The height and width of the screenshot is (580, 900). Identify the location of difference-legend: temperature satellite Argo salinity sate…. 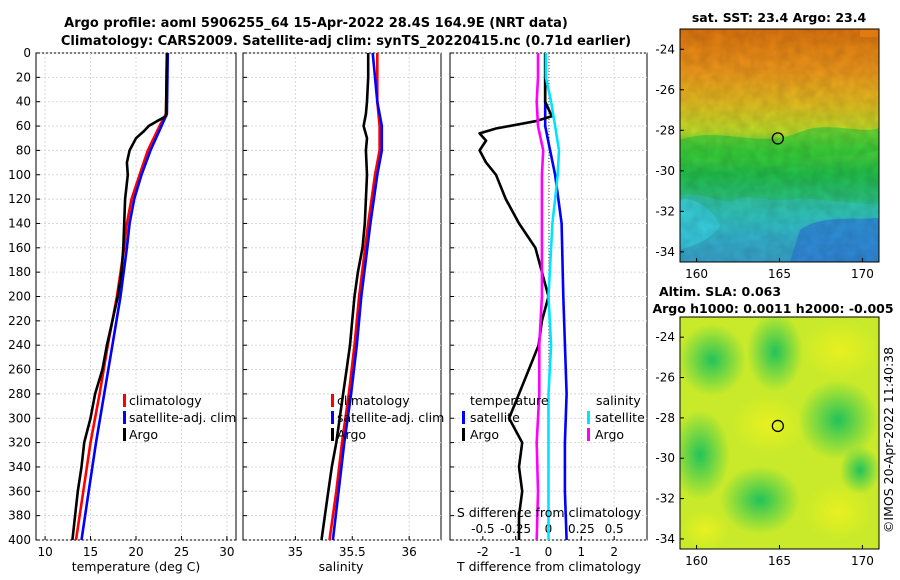
(553, 417).